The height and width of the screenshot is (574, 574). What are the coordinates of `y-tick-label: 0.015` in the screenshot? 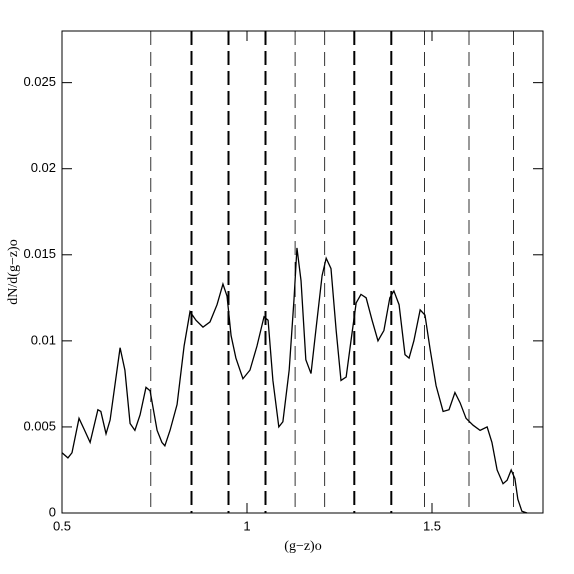 It's located at (39, 253).